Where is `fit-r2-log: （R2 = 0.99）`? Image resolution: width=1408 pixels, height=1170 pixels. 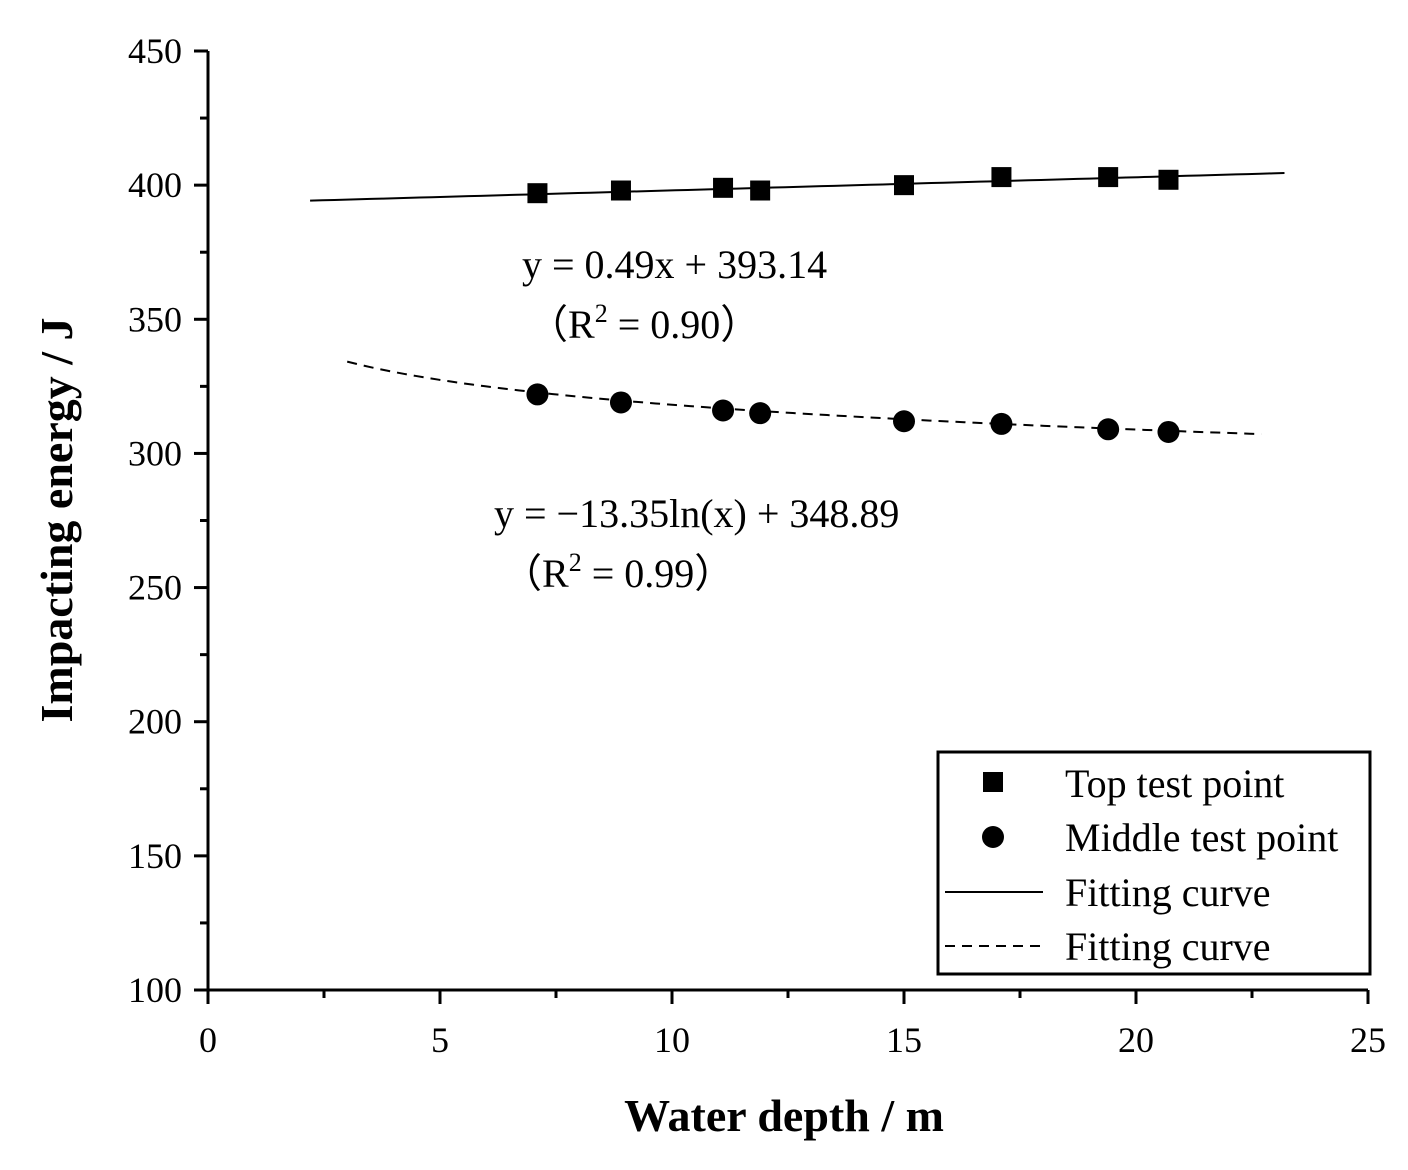
fit-r2-log: （R2 = 0.99） is located at coordinates (618, 572).